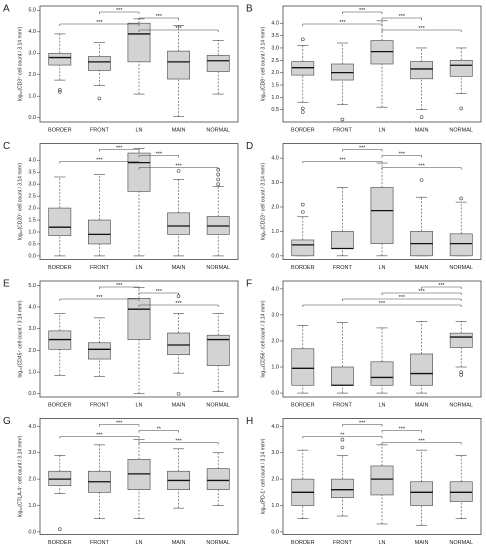  Describe the element at coordinates (263, 476) in the screenshot. I see `y-axis-label: log₁₀(PD-1⁺ cell count / 3.14 mm²)` at that location.